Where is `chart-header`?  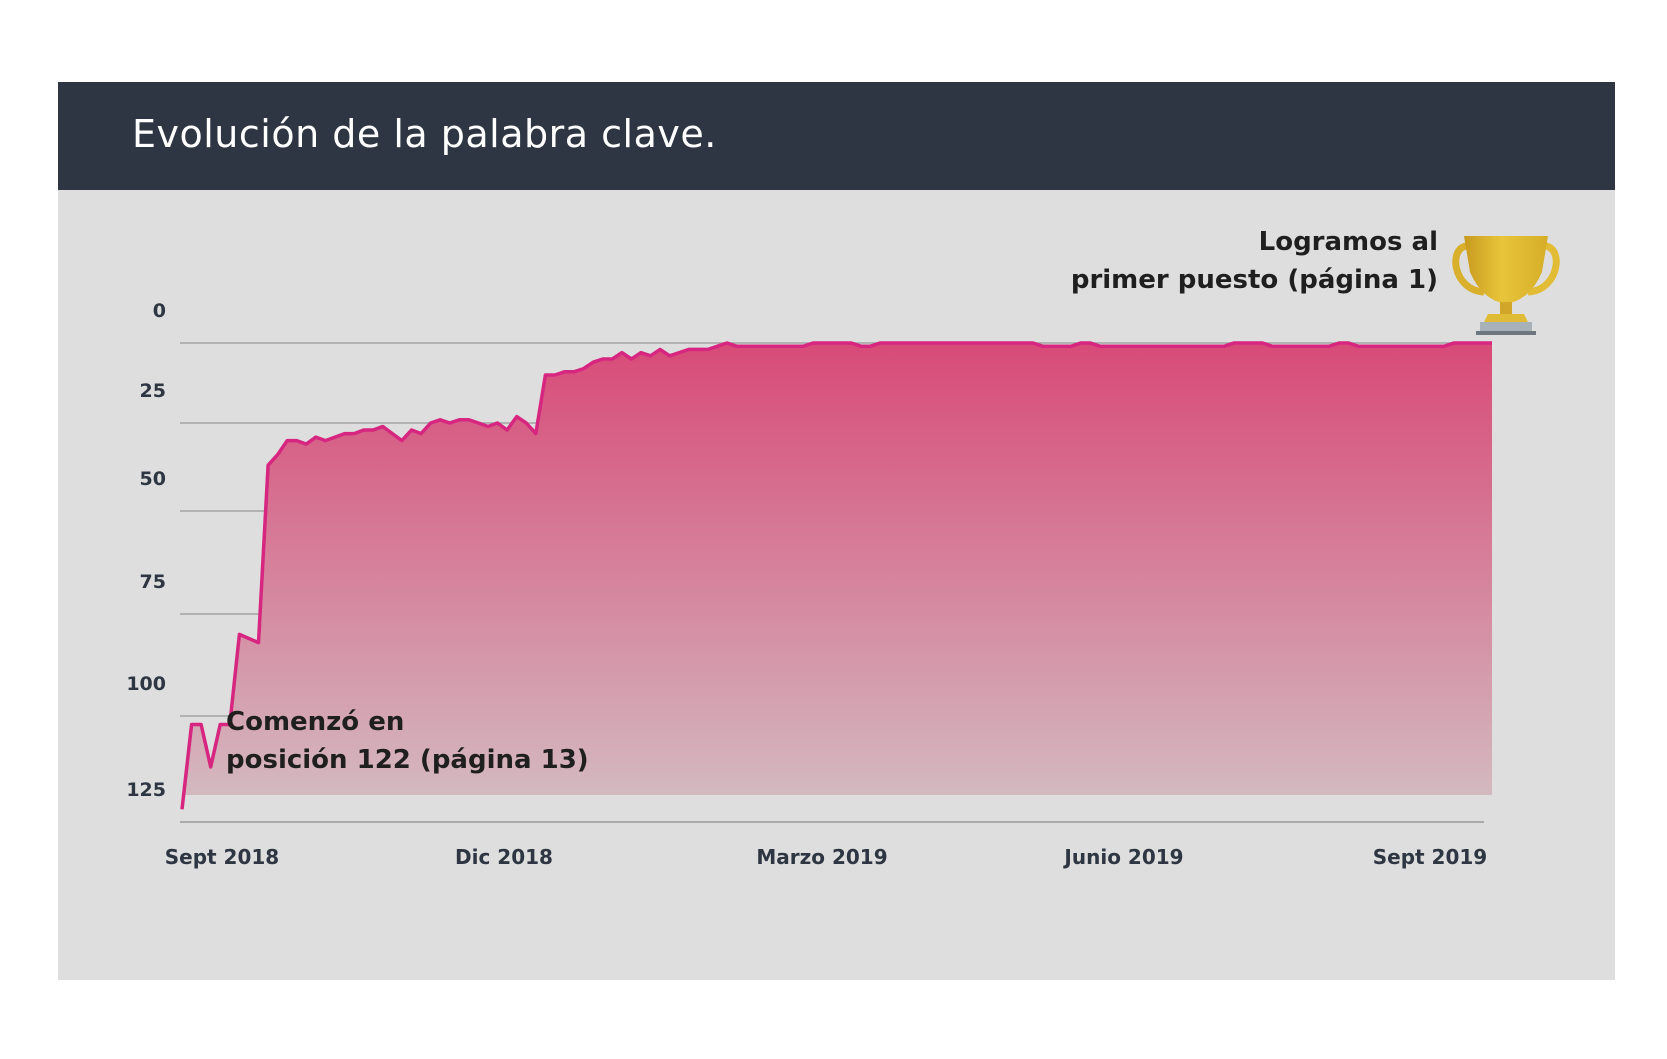
chart-header is located at coordinates (836, 136).